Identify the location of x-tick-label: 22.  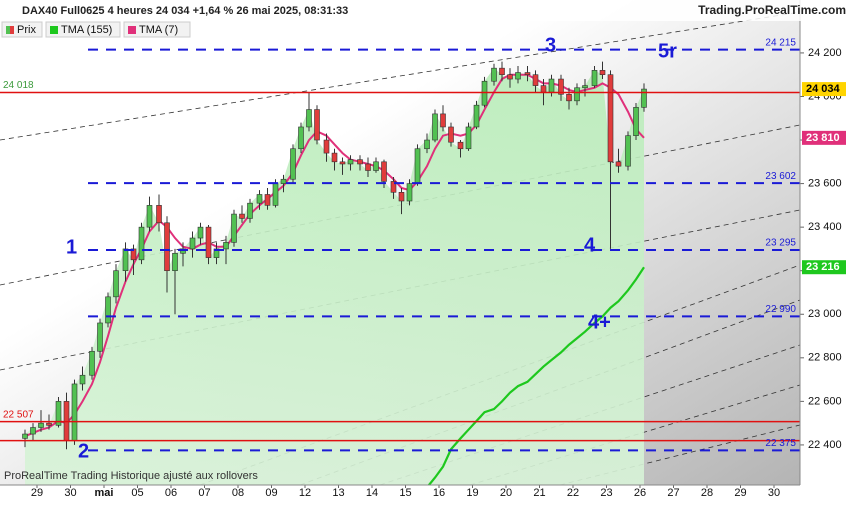
(573, 493).